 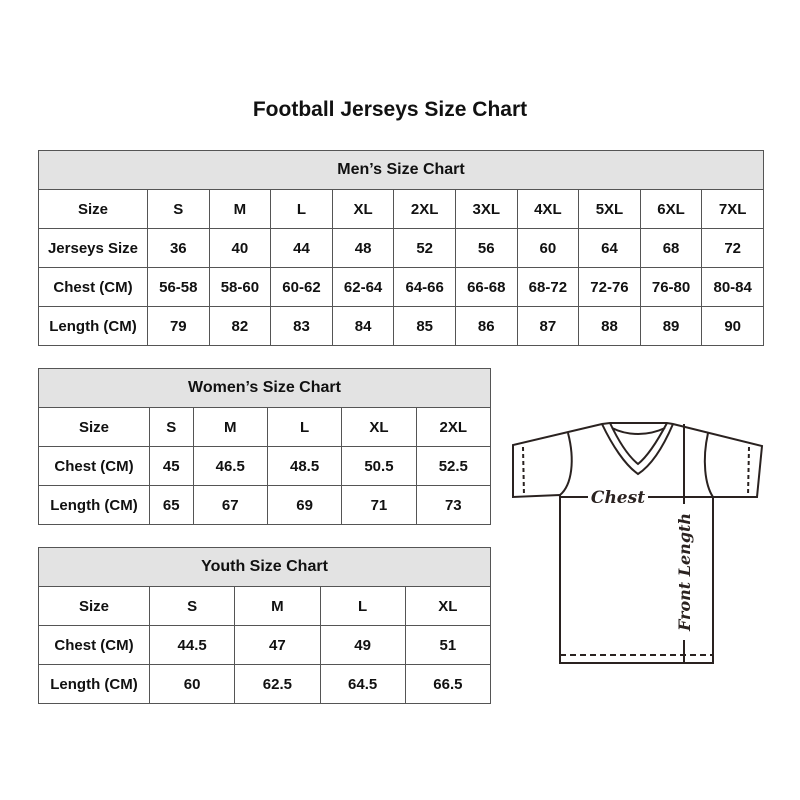 I want to click on table-cell: 58-60, so click(x=240, y=287).